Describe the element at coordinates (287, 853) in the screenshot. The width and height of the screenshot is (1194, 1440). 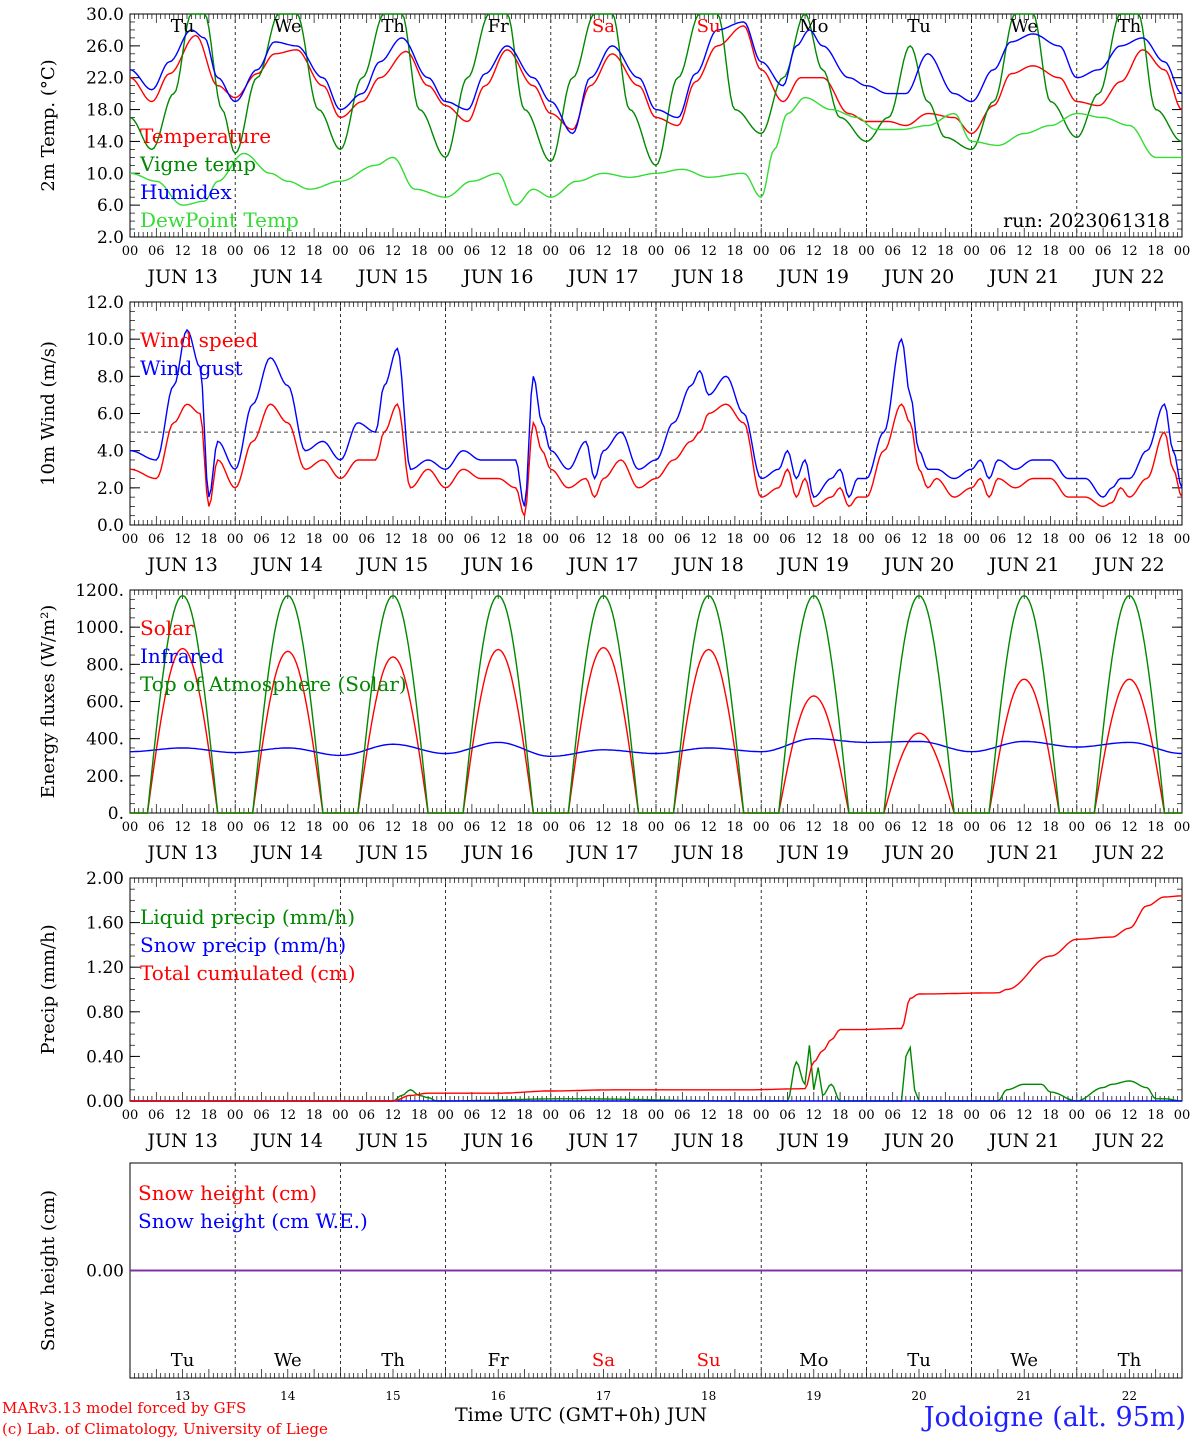
I see `date-label: JUN 14` at that location.